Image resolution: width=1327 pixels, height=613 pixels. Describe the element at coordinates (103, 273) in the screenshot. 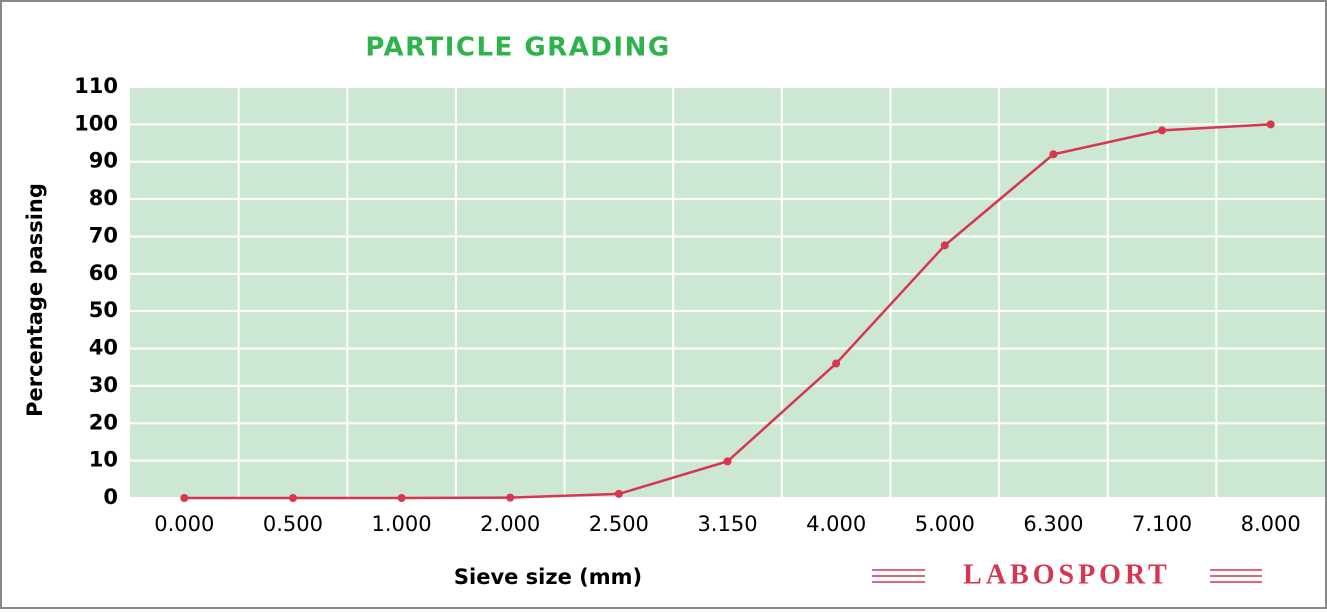

I see `y-tick-label: 60` at that location.